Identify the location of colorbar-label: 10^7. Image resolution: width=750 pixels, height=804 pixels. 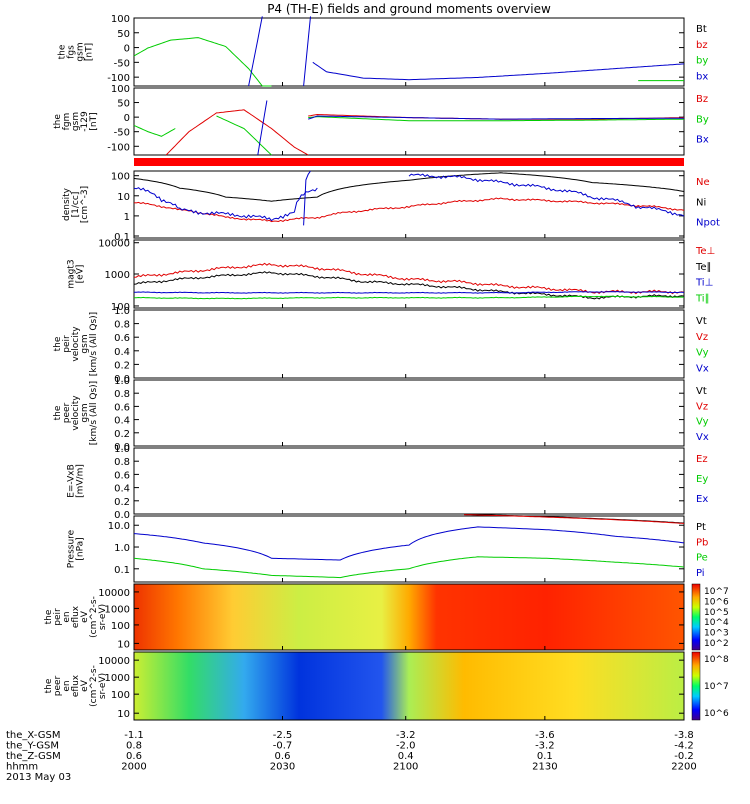
(716, 592).